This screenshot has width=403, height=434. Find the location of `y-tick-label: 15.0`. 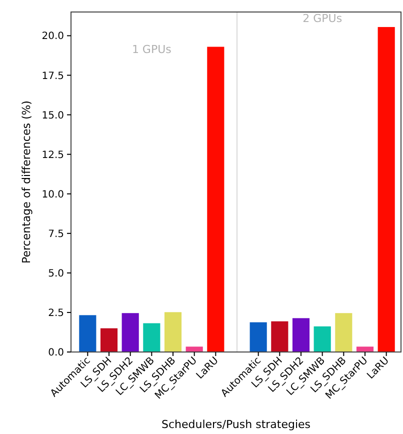

y-tick-label: 15.0 is located at coordinates (53, 116).